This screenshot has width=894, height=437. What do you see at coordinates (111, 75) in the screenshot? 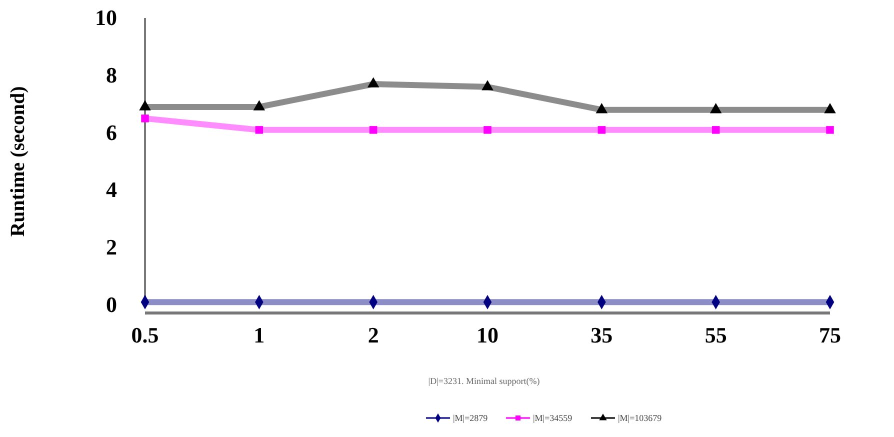
I see `y-tick-label: 8` at bounding box center [111, 75].